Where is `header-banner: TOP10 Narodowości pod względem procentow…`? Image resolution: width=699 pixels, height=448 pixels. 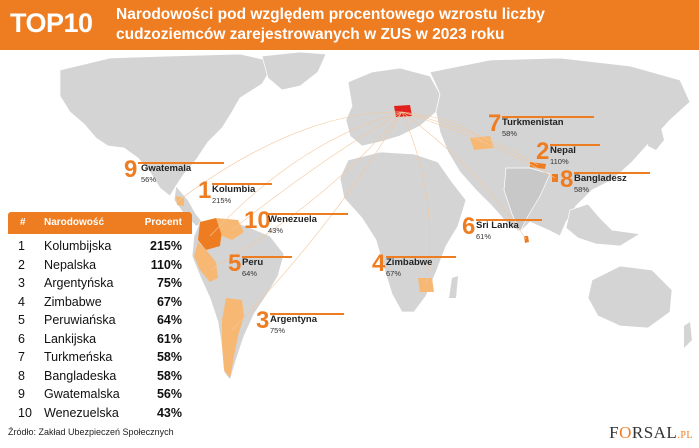 header-banner: TOP10 Narodowości pod względem procentow… is located at coordinates (349, 25).